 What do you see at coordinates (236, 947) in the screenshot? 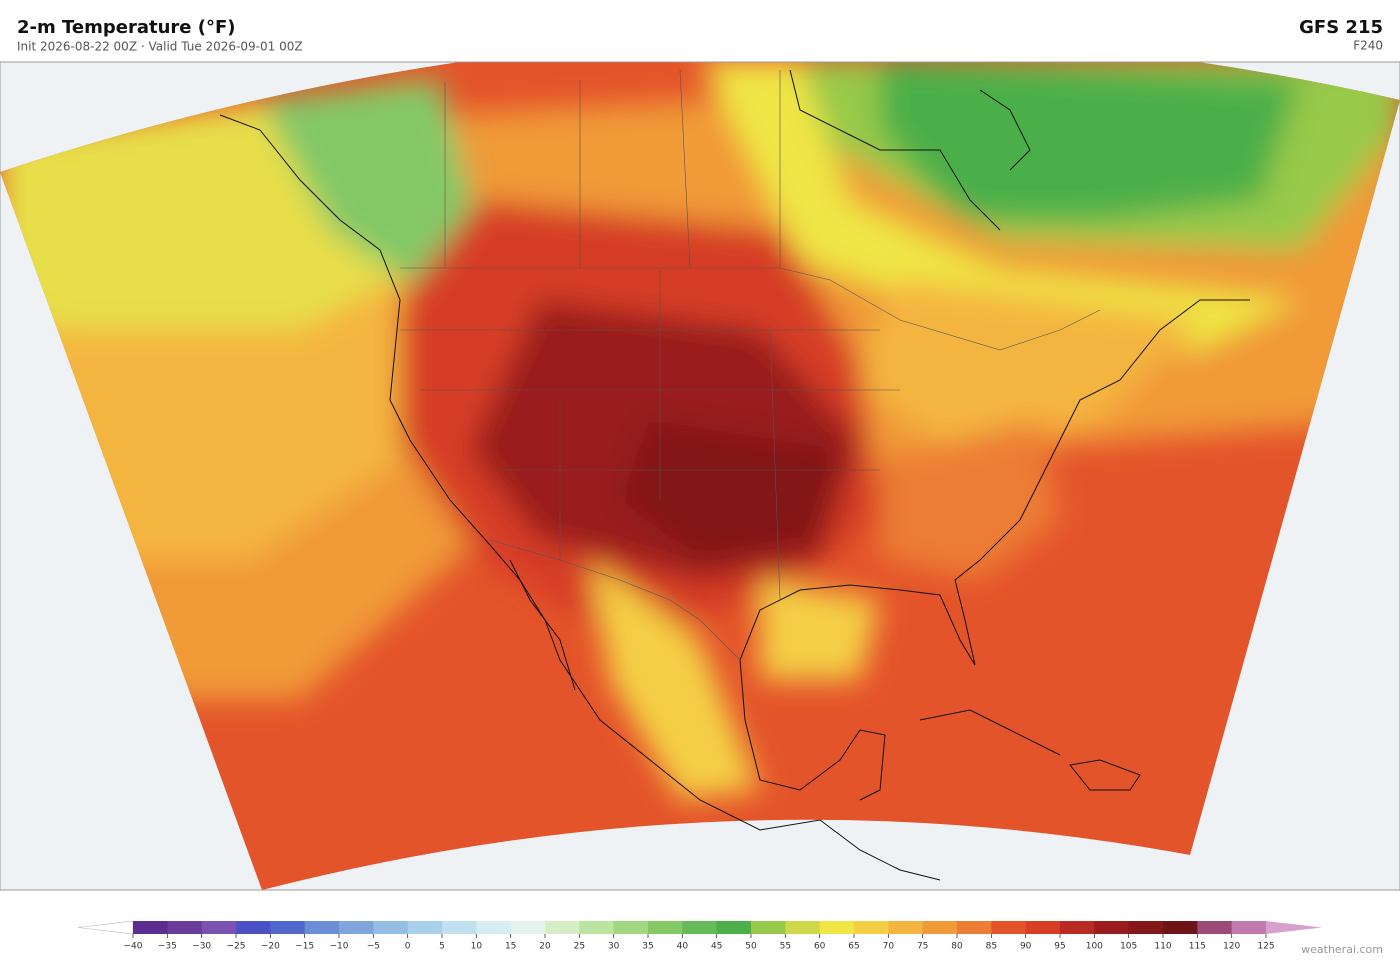
I see `colorbar-tick-label: −25` at bounding box center [236, 947].